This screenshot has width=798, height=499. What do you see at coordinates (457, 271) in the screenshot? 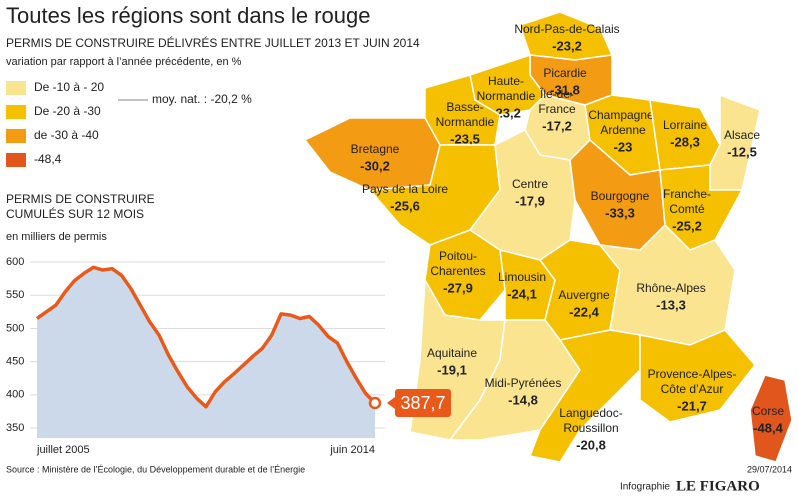
I see `region-name: Charentes` at bounding box center [457, 271].